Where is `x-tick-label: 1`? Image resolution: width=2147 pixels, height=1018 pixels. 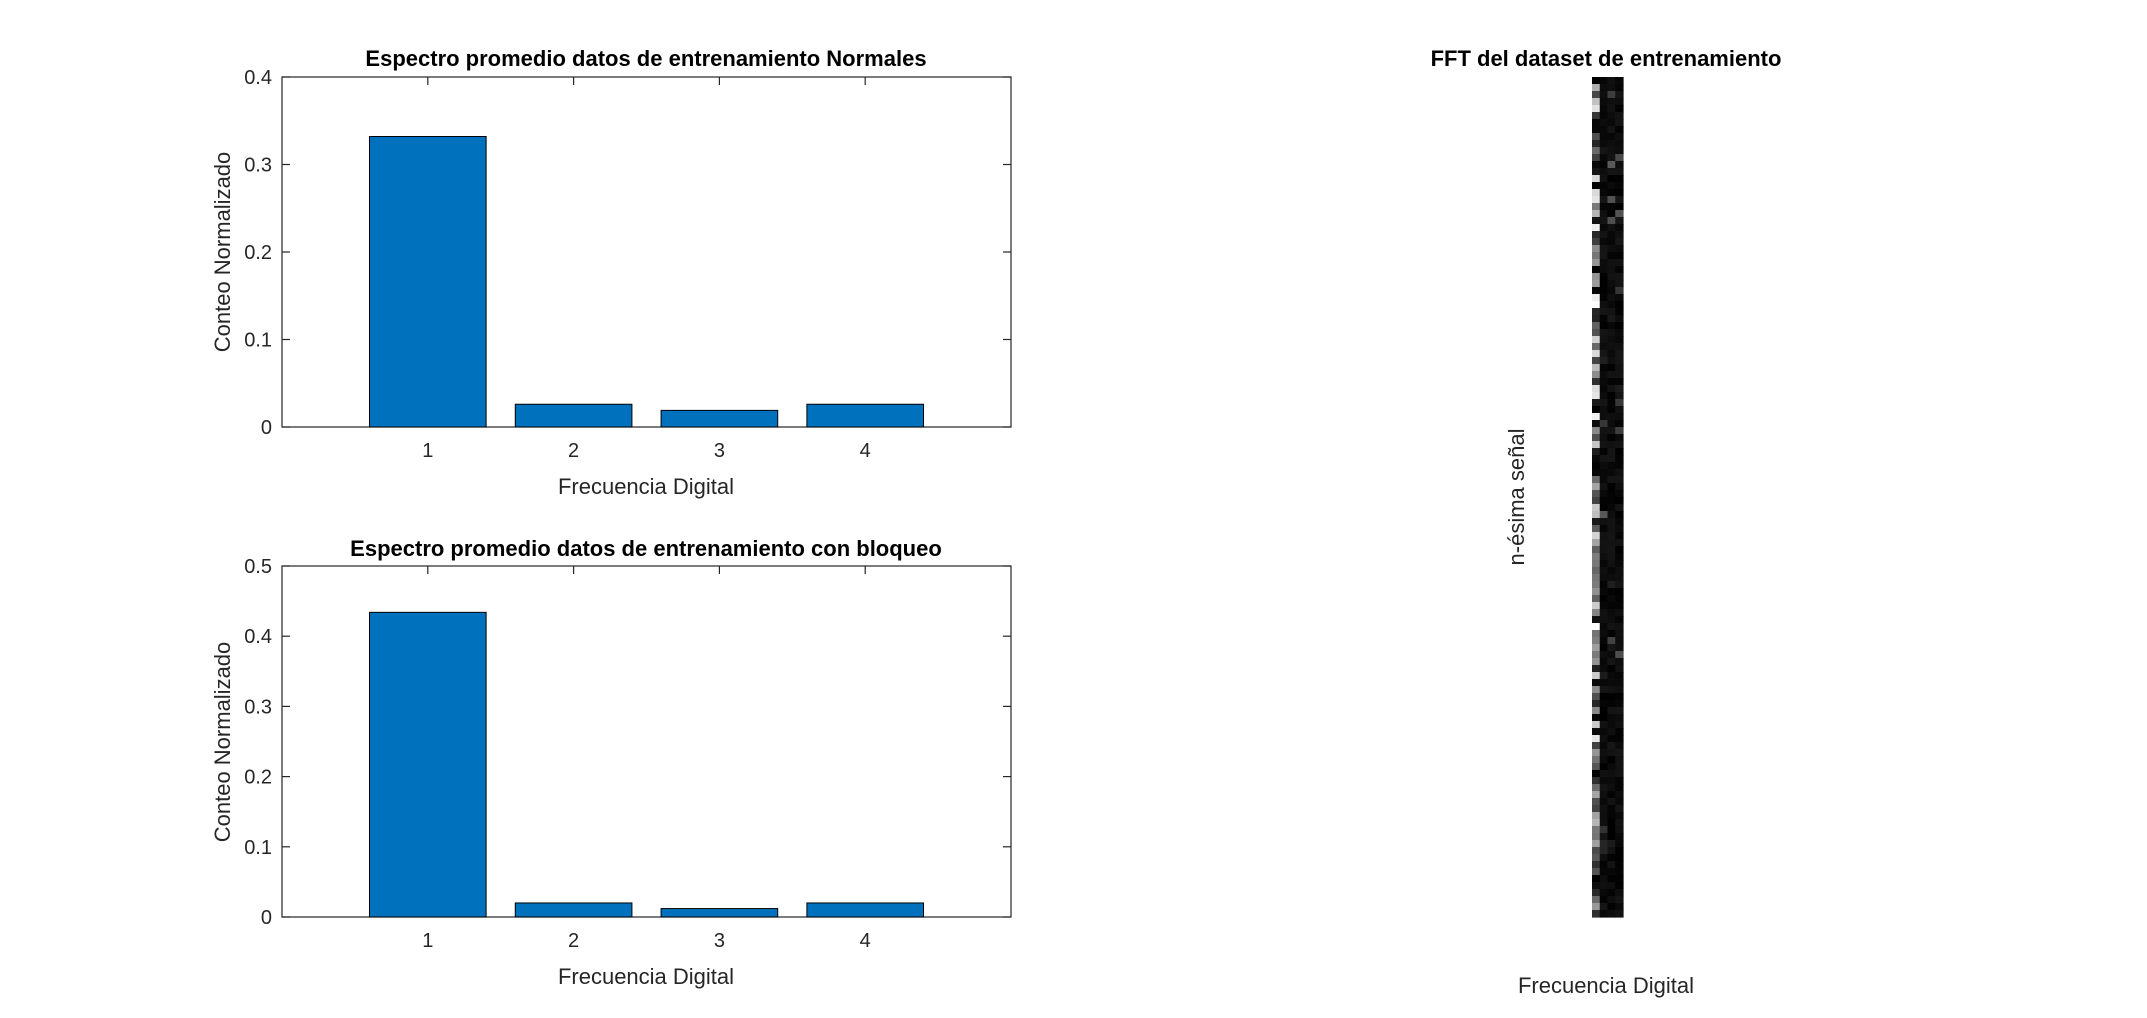 x-tick-label: 1 is located at coordinates (427, 941).